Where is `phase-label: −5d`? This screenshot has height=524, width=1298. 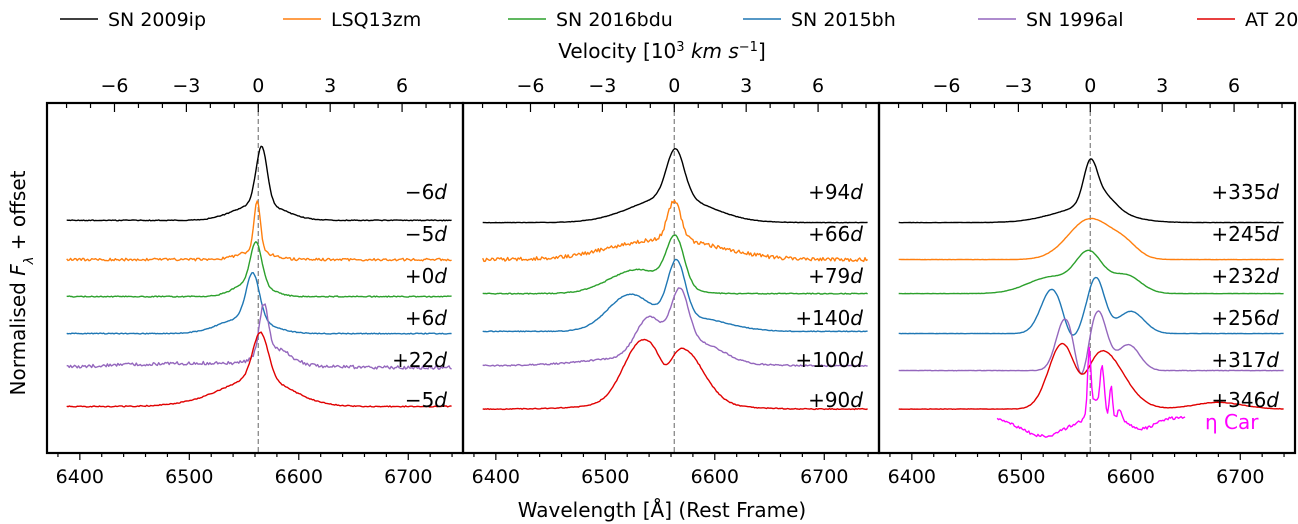 phase-label: −5d is located at coordinates (426, 400).